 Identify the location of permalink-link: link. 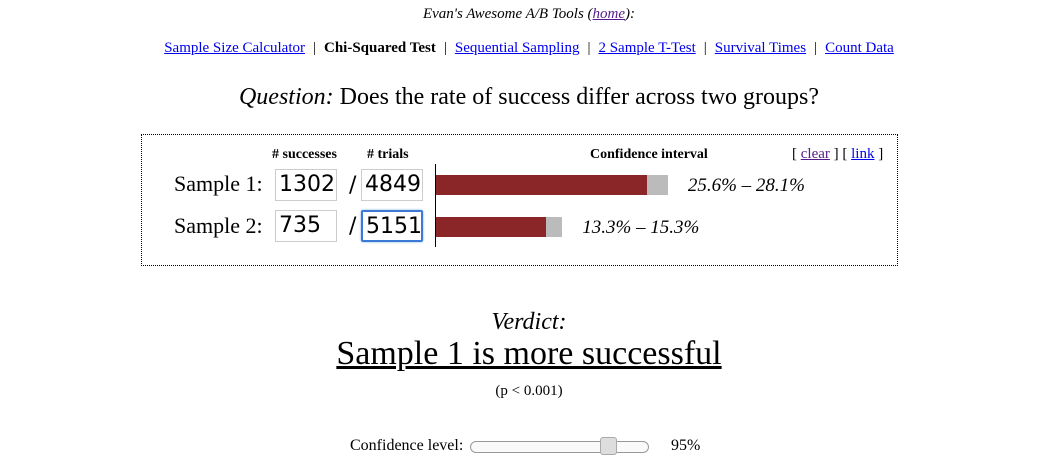
(863, 154).